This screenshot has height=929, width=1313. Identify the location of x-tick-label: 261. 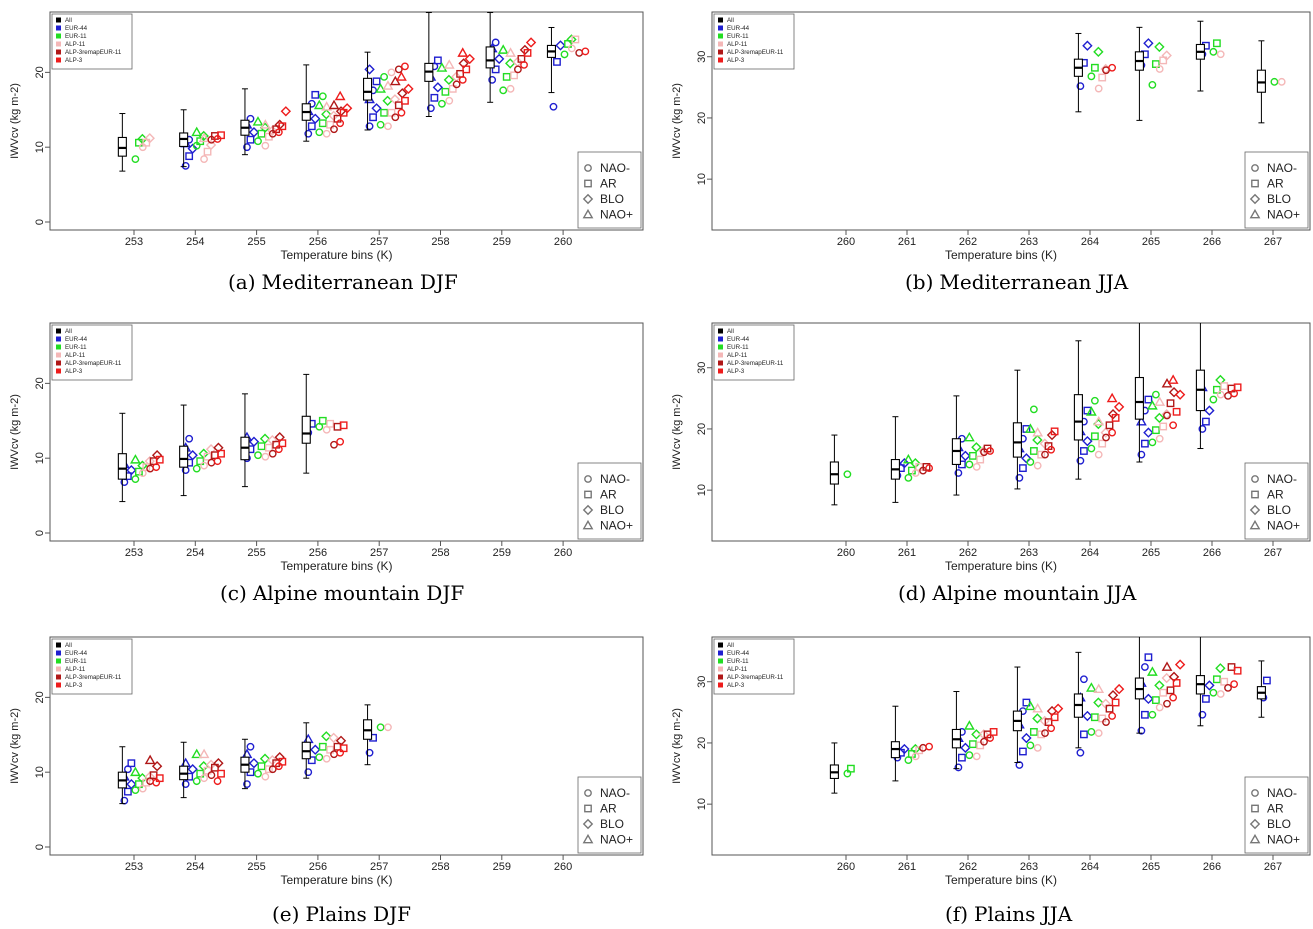
(907, 553).